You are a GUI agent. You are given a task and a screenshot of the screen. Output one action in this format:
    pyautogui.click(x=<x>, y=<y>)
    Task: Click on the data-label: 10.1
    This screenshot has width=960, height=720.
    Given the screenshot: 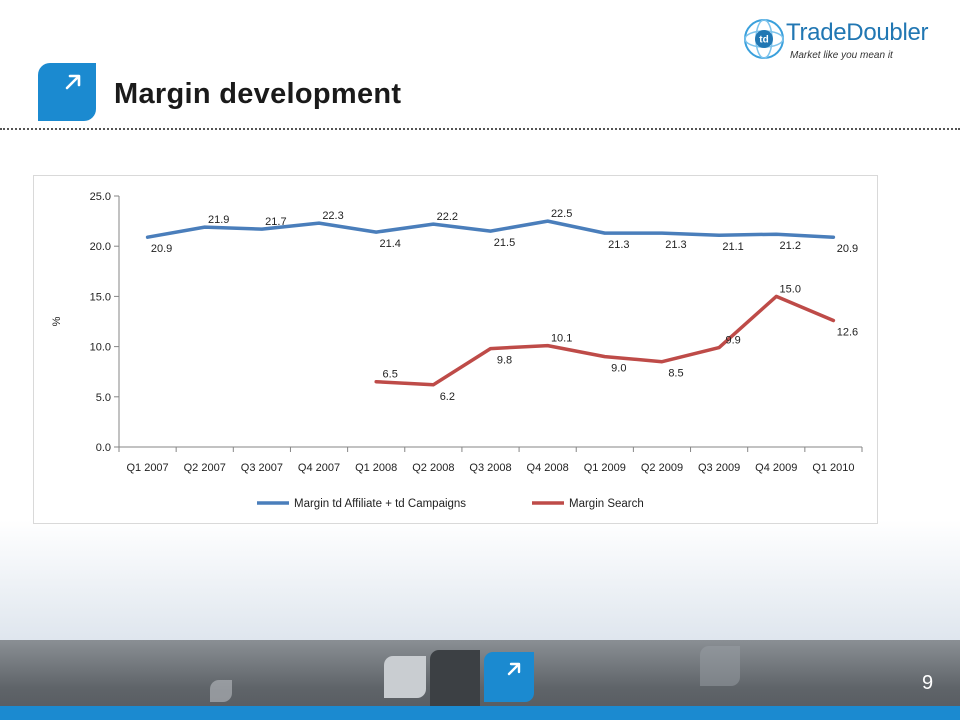 What is the action you would take?
    pyautogui.click(x=561, y=339)
    